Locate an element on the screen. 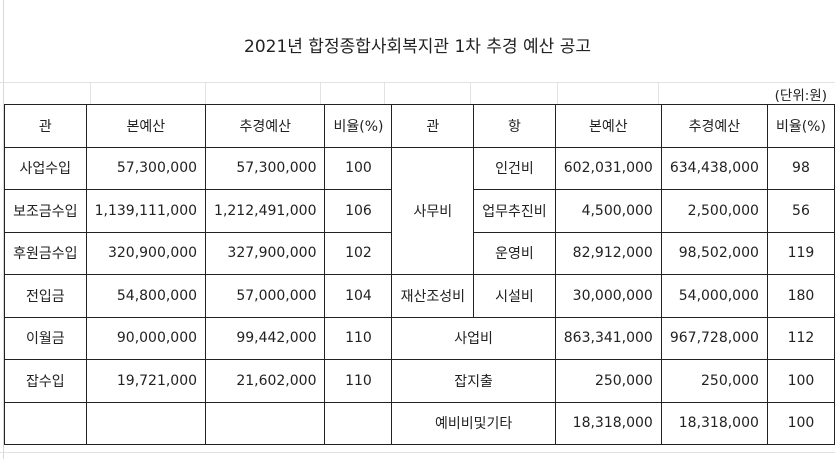 This screenshot has height=459, width=835. expense-ratio: 180 is located at coordinates (800, 296).